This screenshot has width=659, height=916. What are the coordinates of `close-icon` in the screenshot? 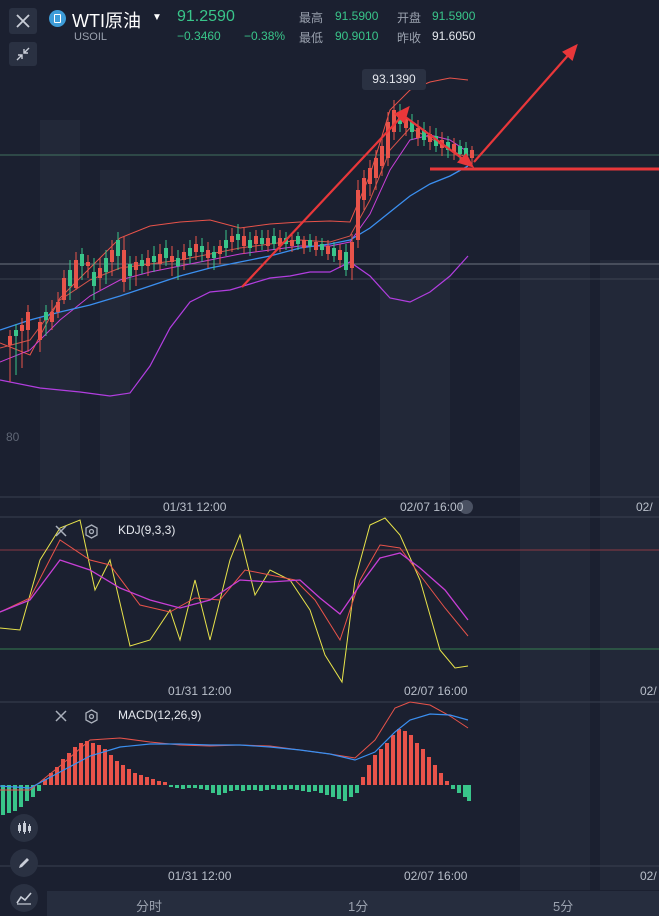 It's located at (23, 21).